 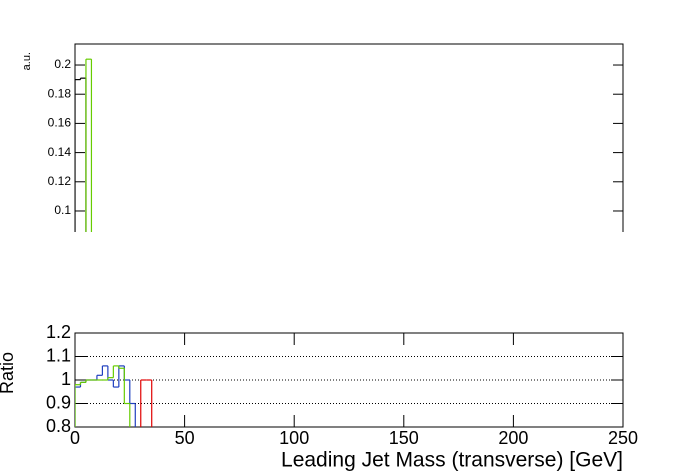 I want to click on x-tick-label: 50, so click(x=185, y=438).